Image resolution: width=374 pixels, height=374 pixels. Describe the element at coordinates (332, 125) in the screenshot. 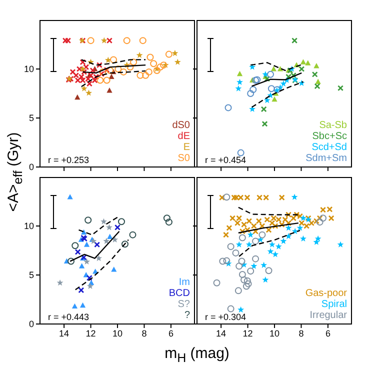

I see `text: Sa-Sb` at that location.